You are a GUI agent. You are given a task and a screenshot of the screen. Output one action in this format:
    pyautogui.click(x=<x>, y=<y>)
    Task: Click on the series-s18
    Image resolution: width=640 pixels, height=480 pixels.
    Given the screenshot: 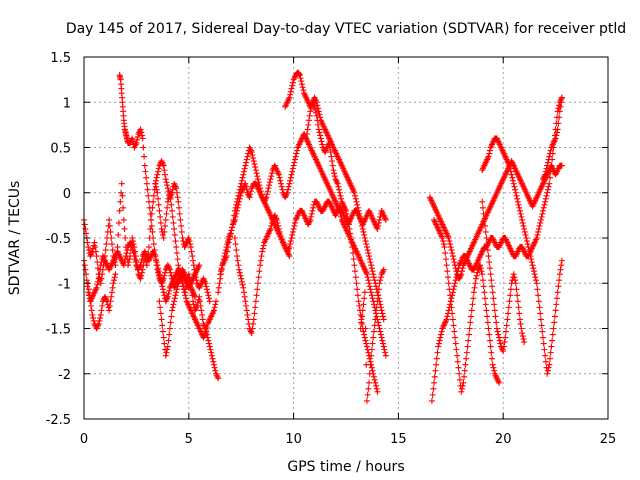 What is the action you would take?
    pyautogui.click(x=552, y=138)
    